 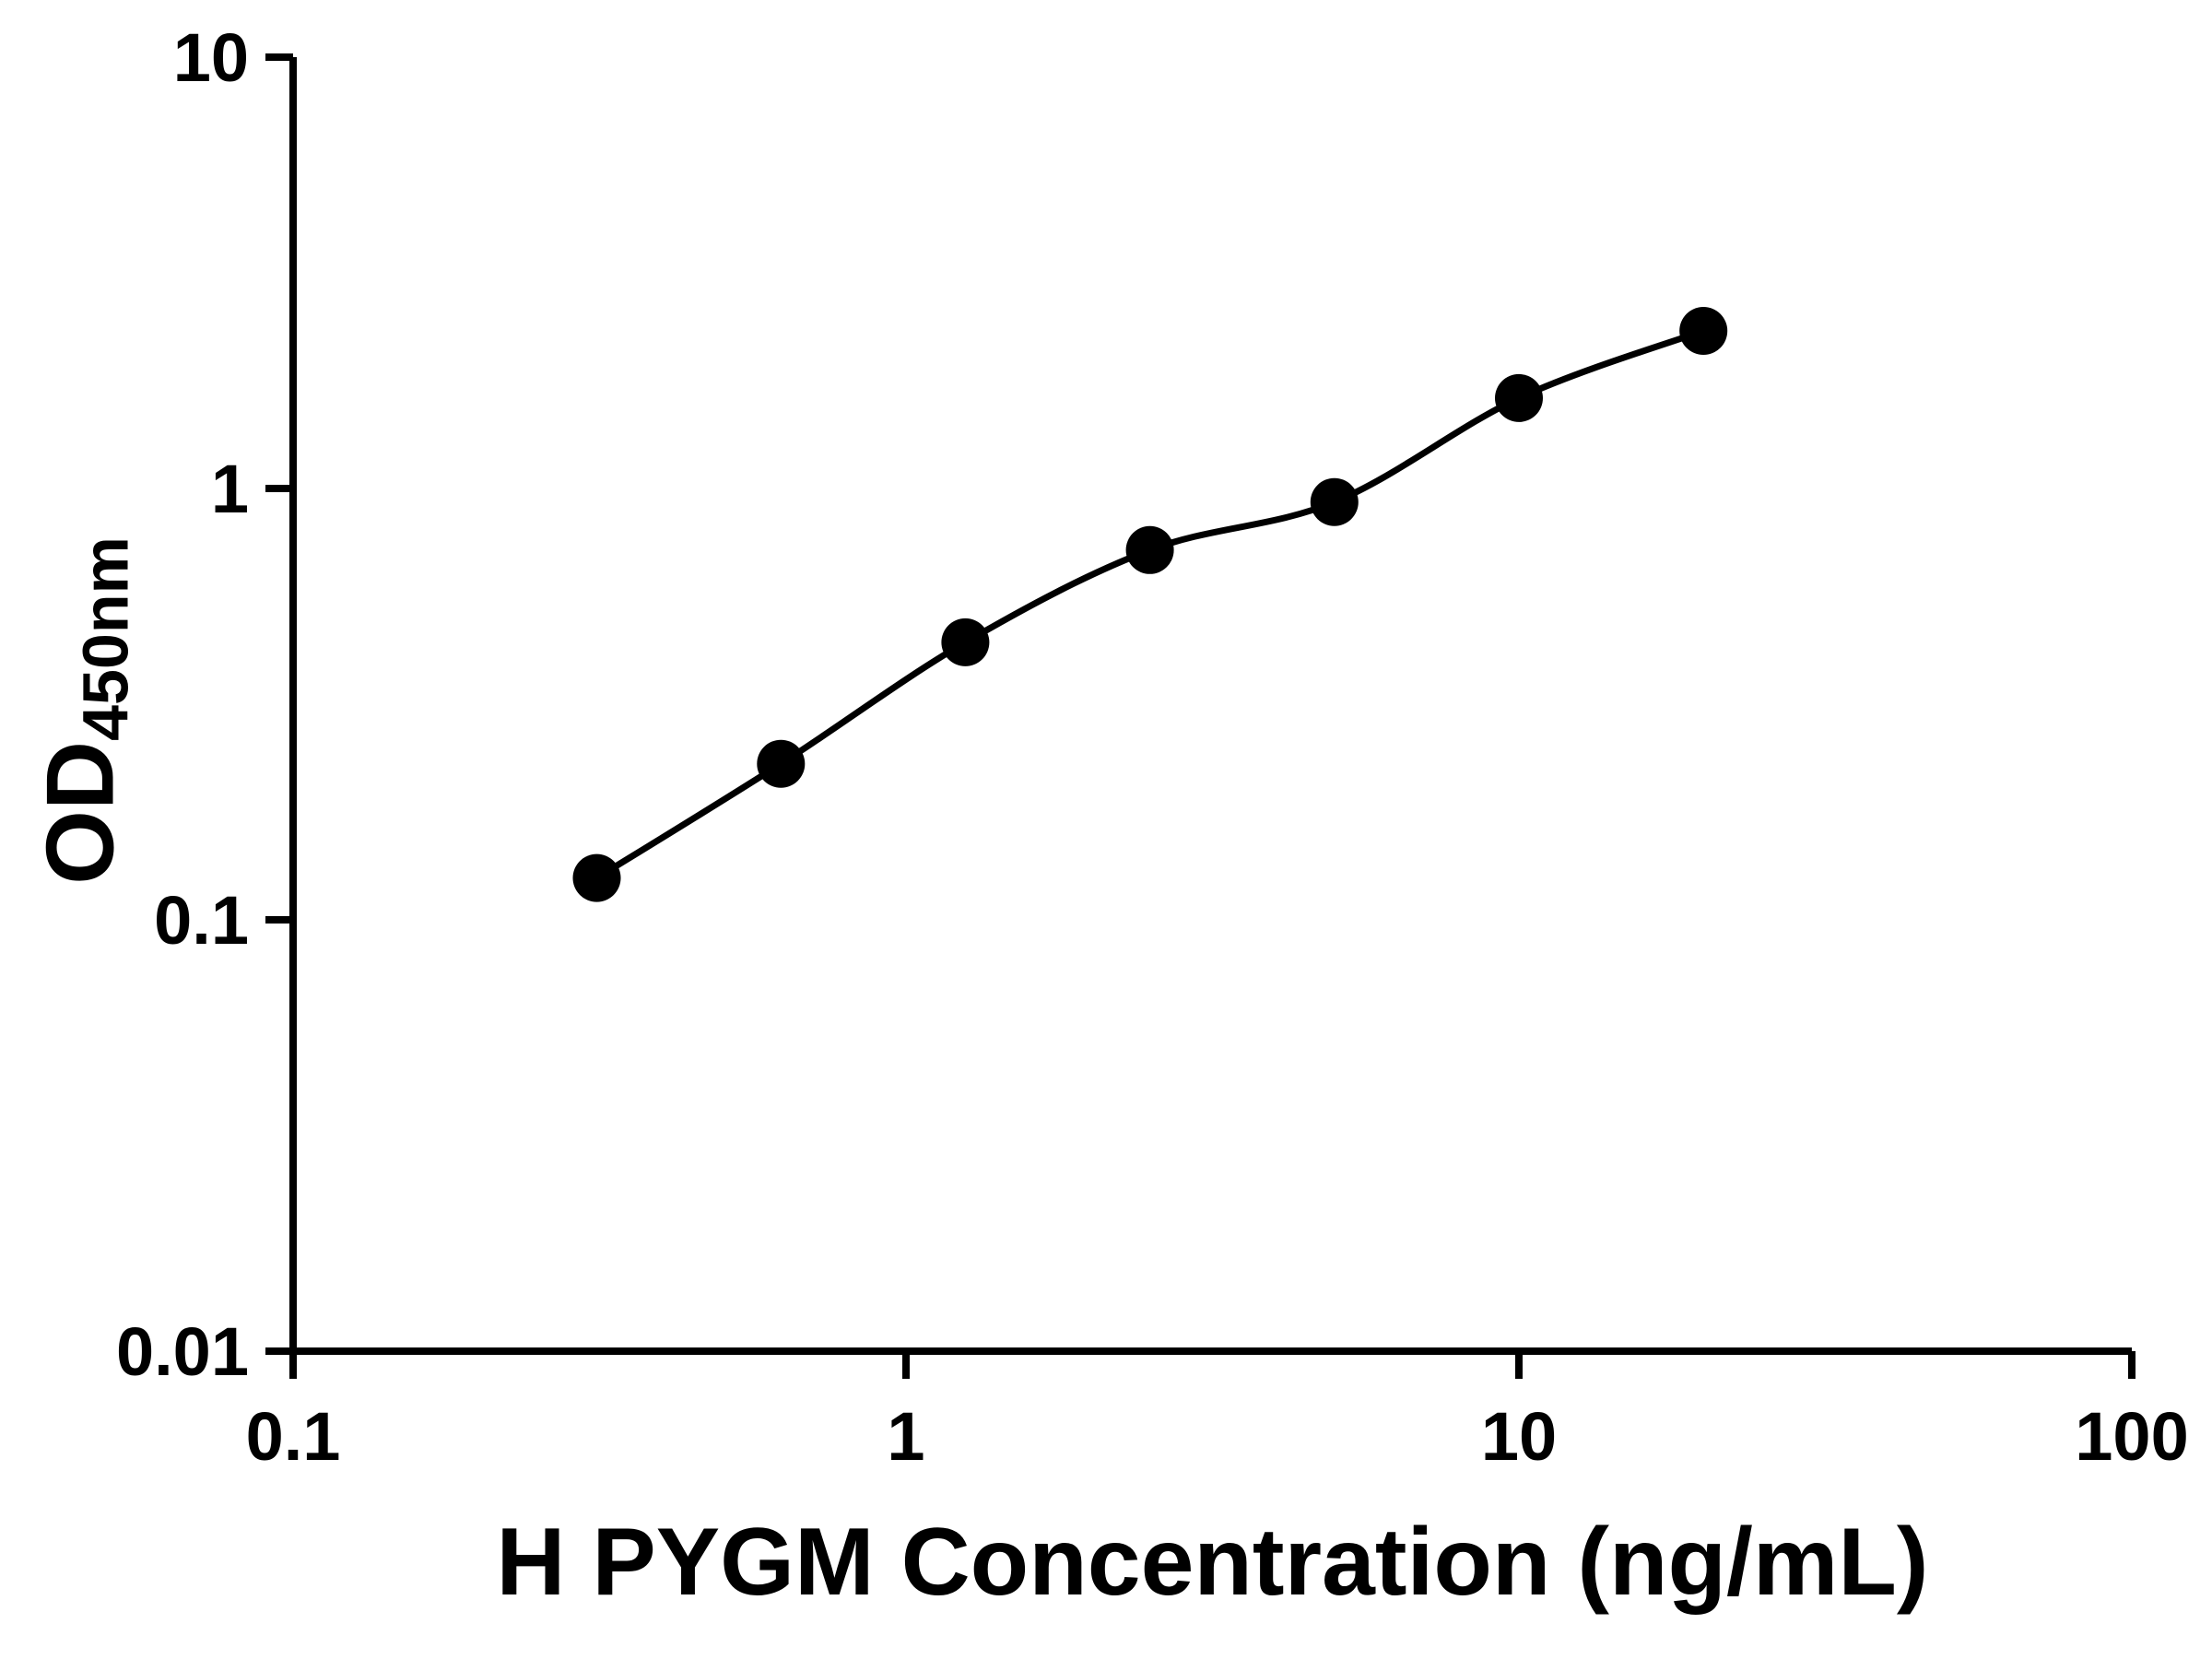 I want to click on y-axis-title-sub: 450nm, so click(x=105, y=638).